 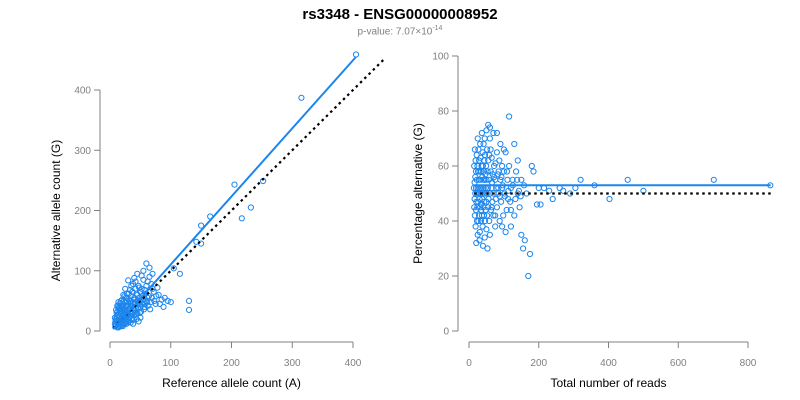 I want to click on chart-title: rs3348 - ENSG00000008952, so click(x=400, y=14).